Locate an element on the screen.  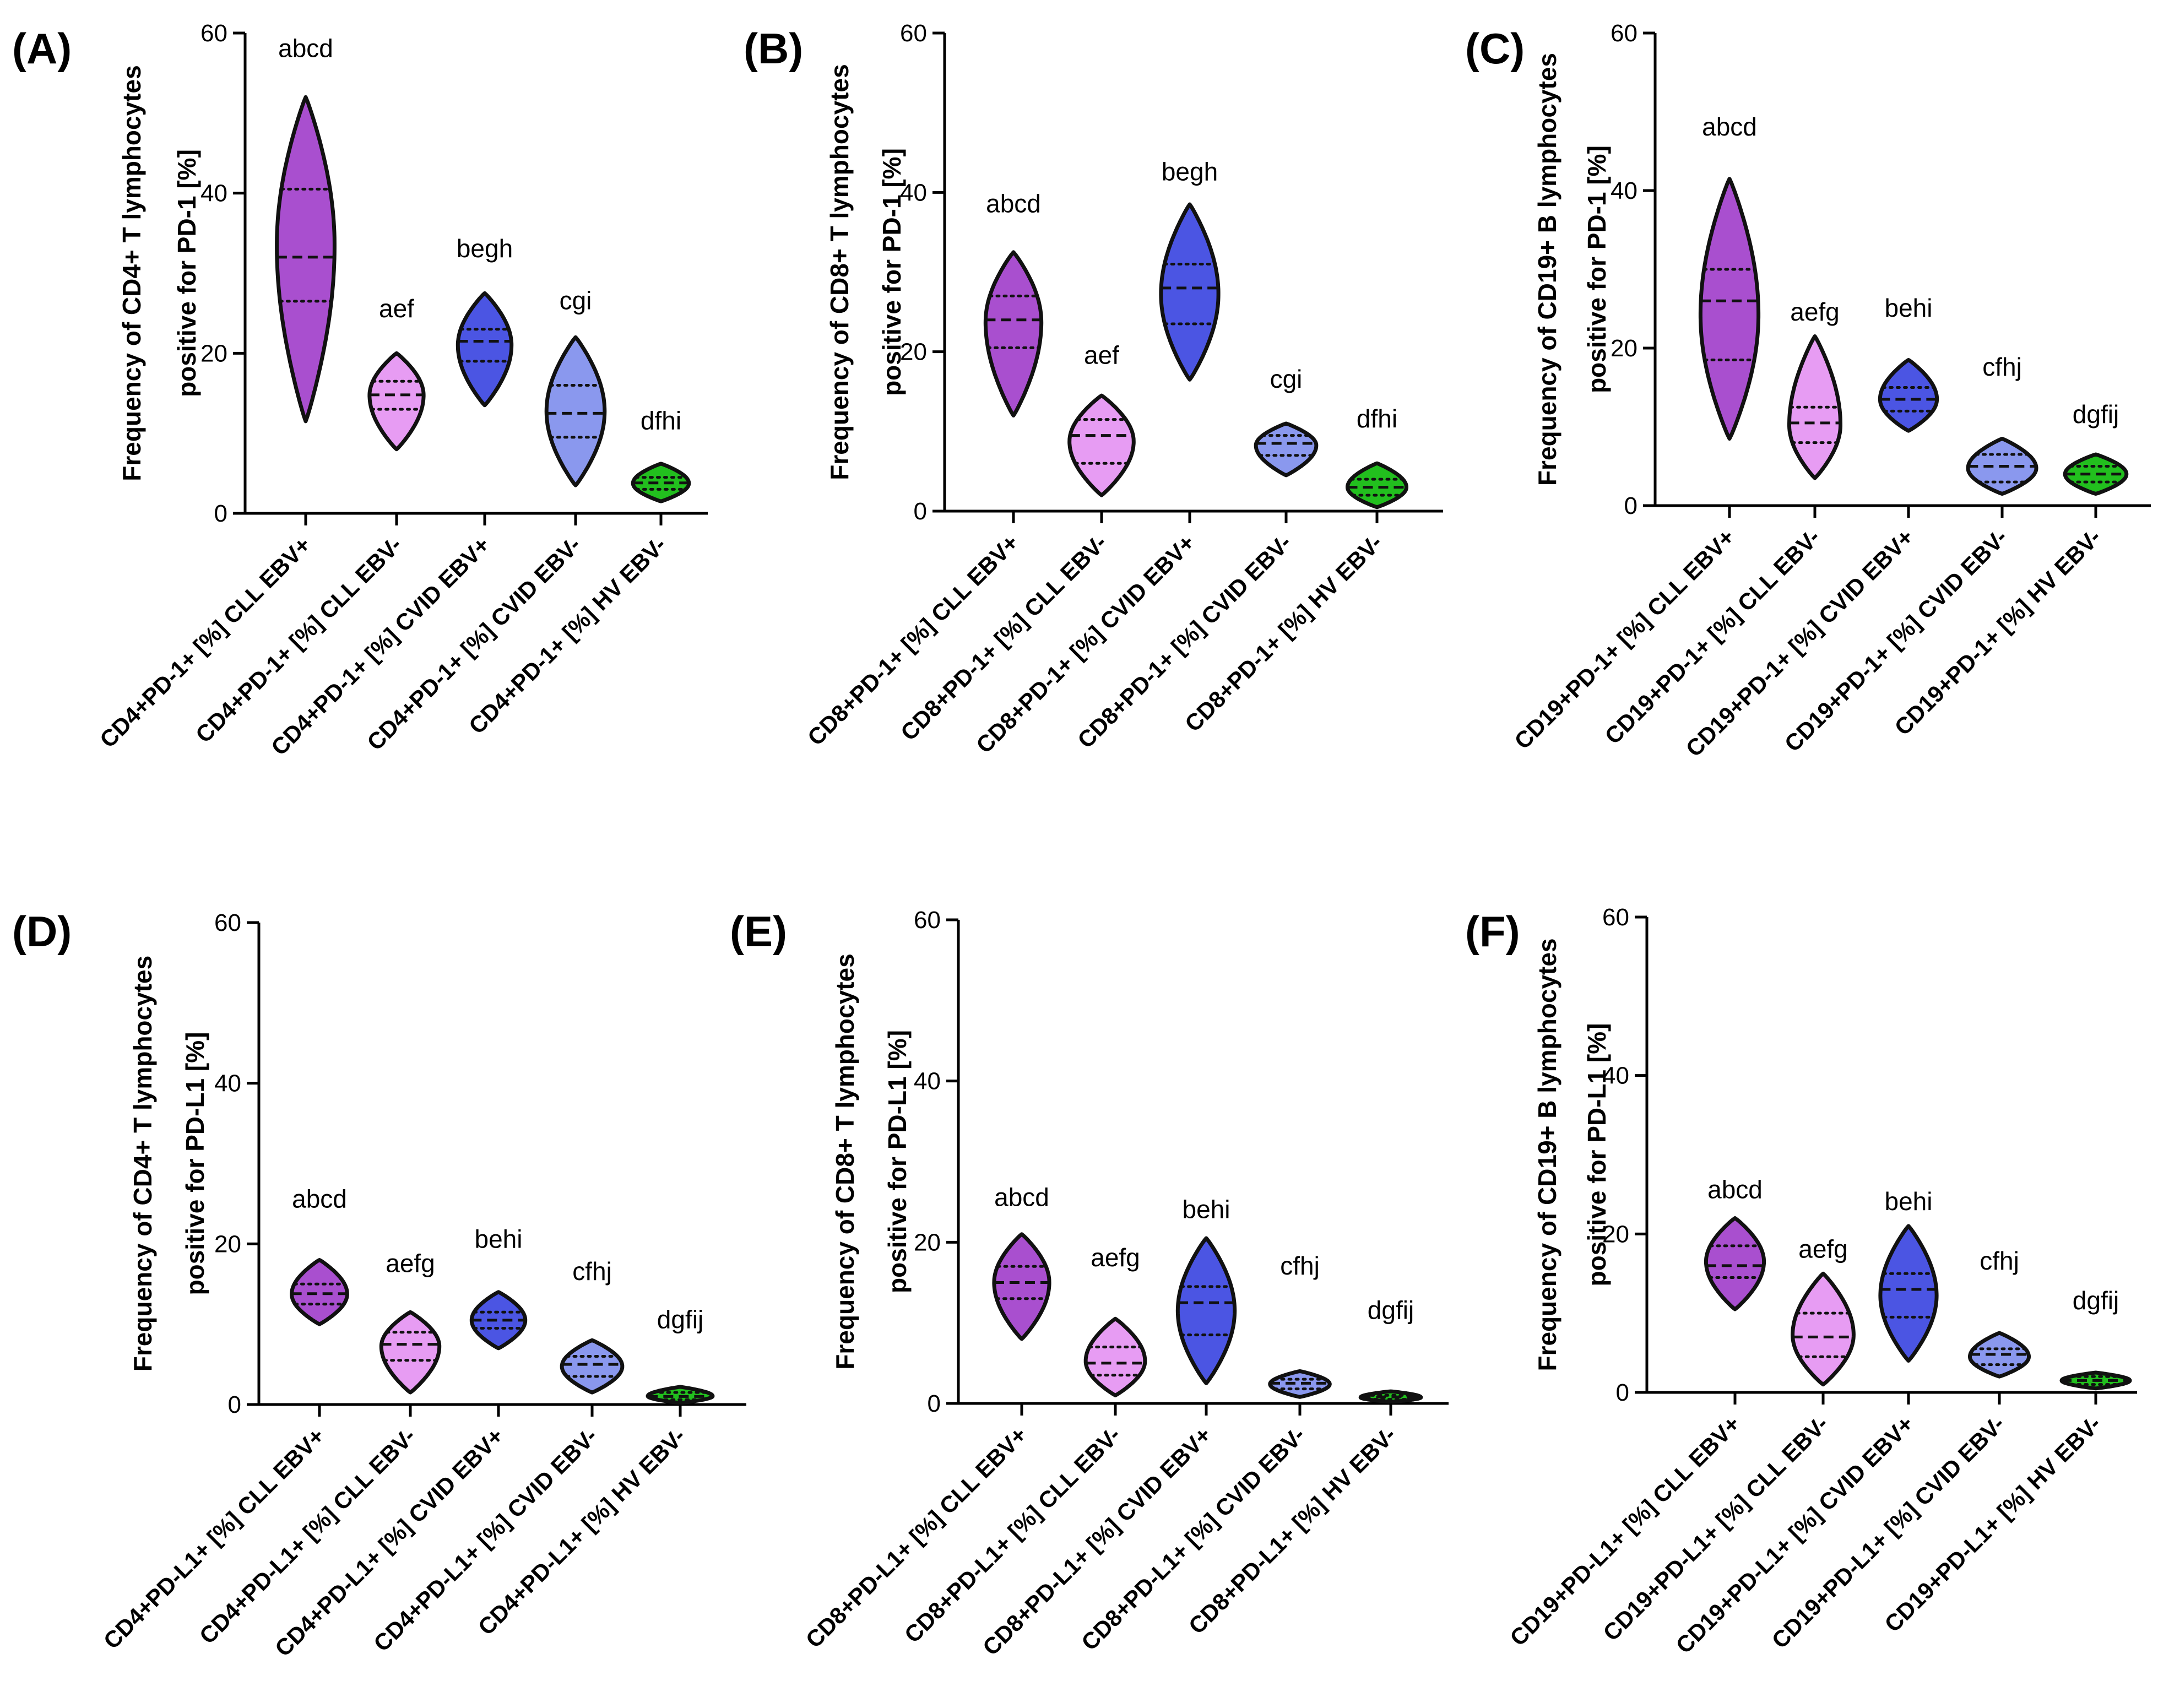
panel-label: (C) is located at coordinates (1495, 48).